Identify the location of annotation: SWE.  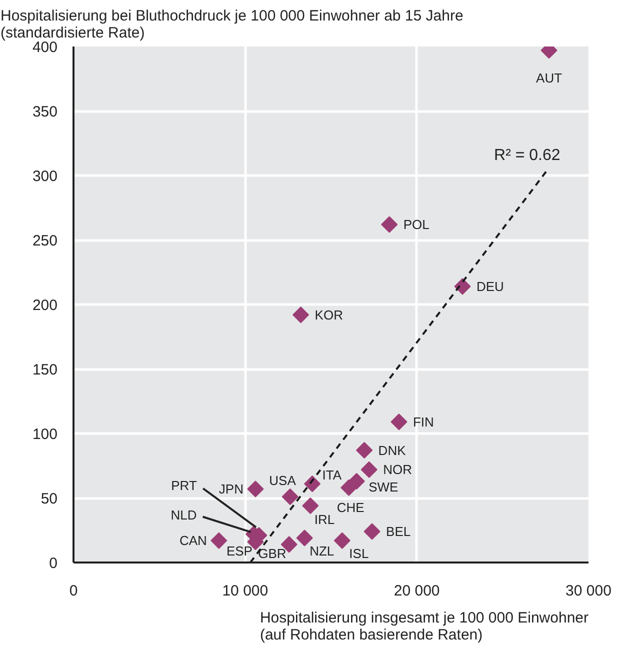
(383, 487).